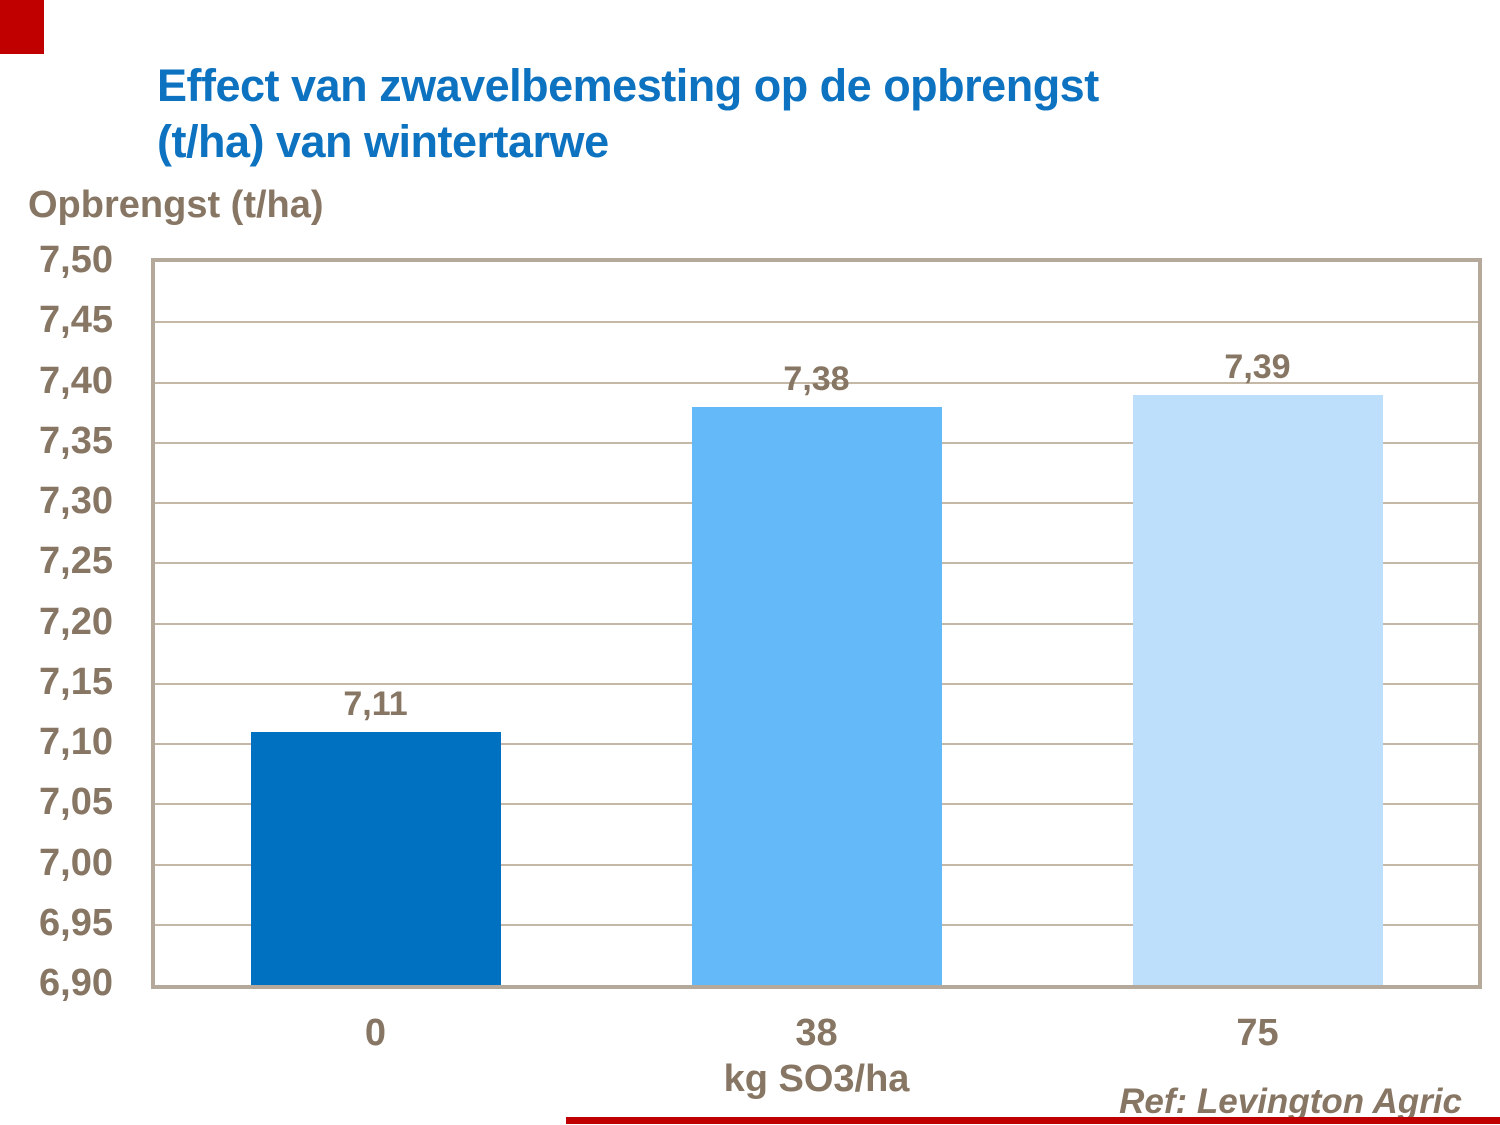  Describe the element at coordinates (1257, 1033) in the screenshot. I see `x-category-label: 75` at that location.